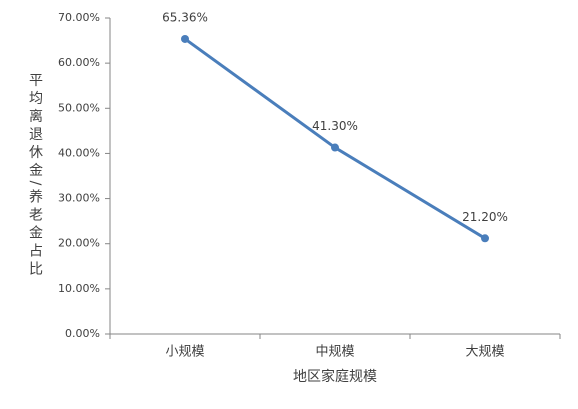 The width and height of the screenshot is (578, 409). I want to click on y-tick-label: 40.00%, so click(79, 152).